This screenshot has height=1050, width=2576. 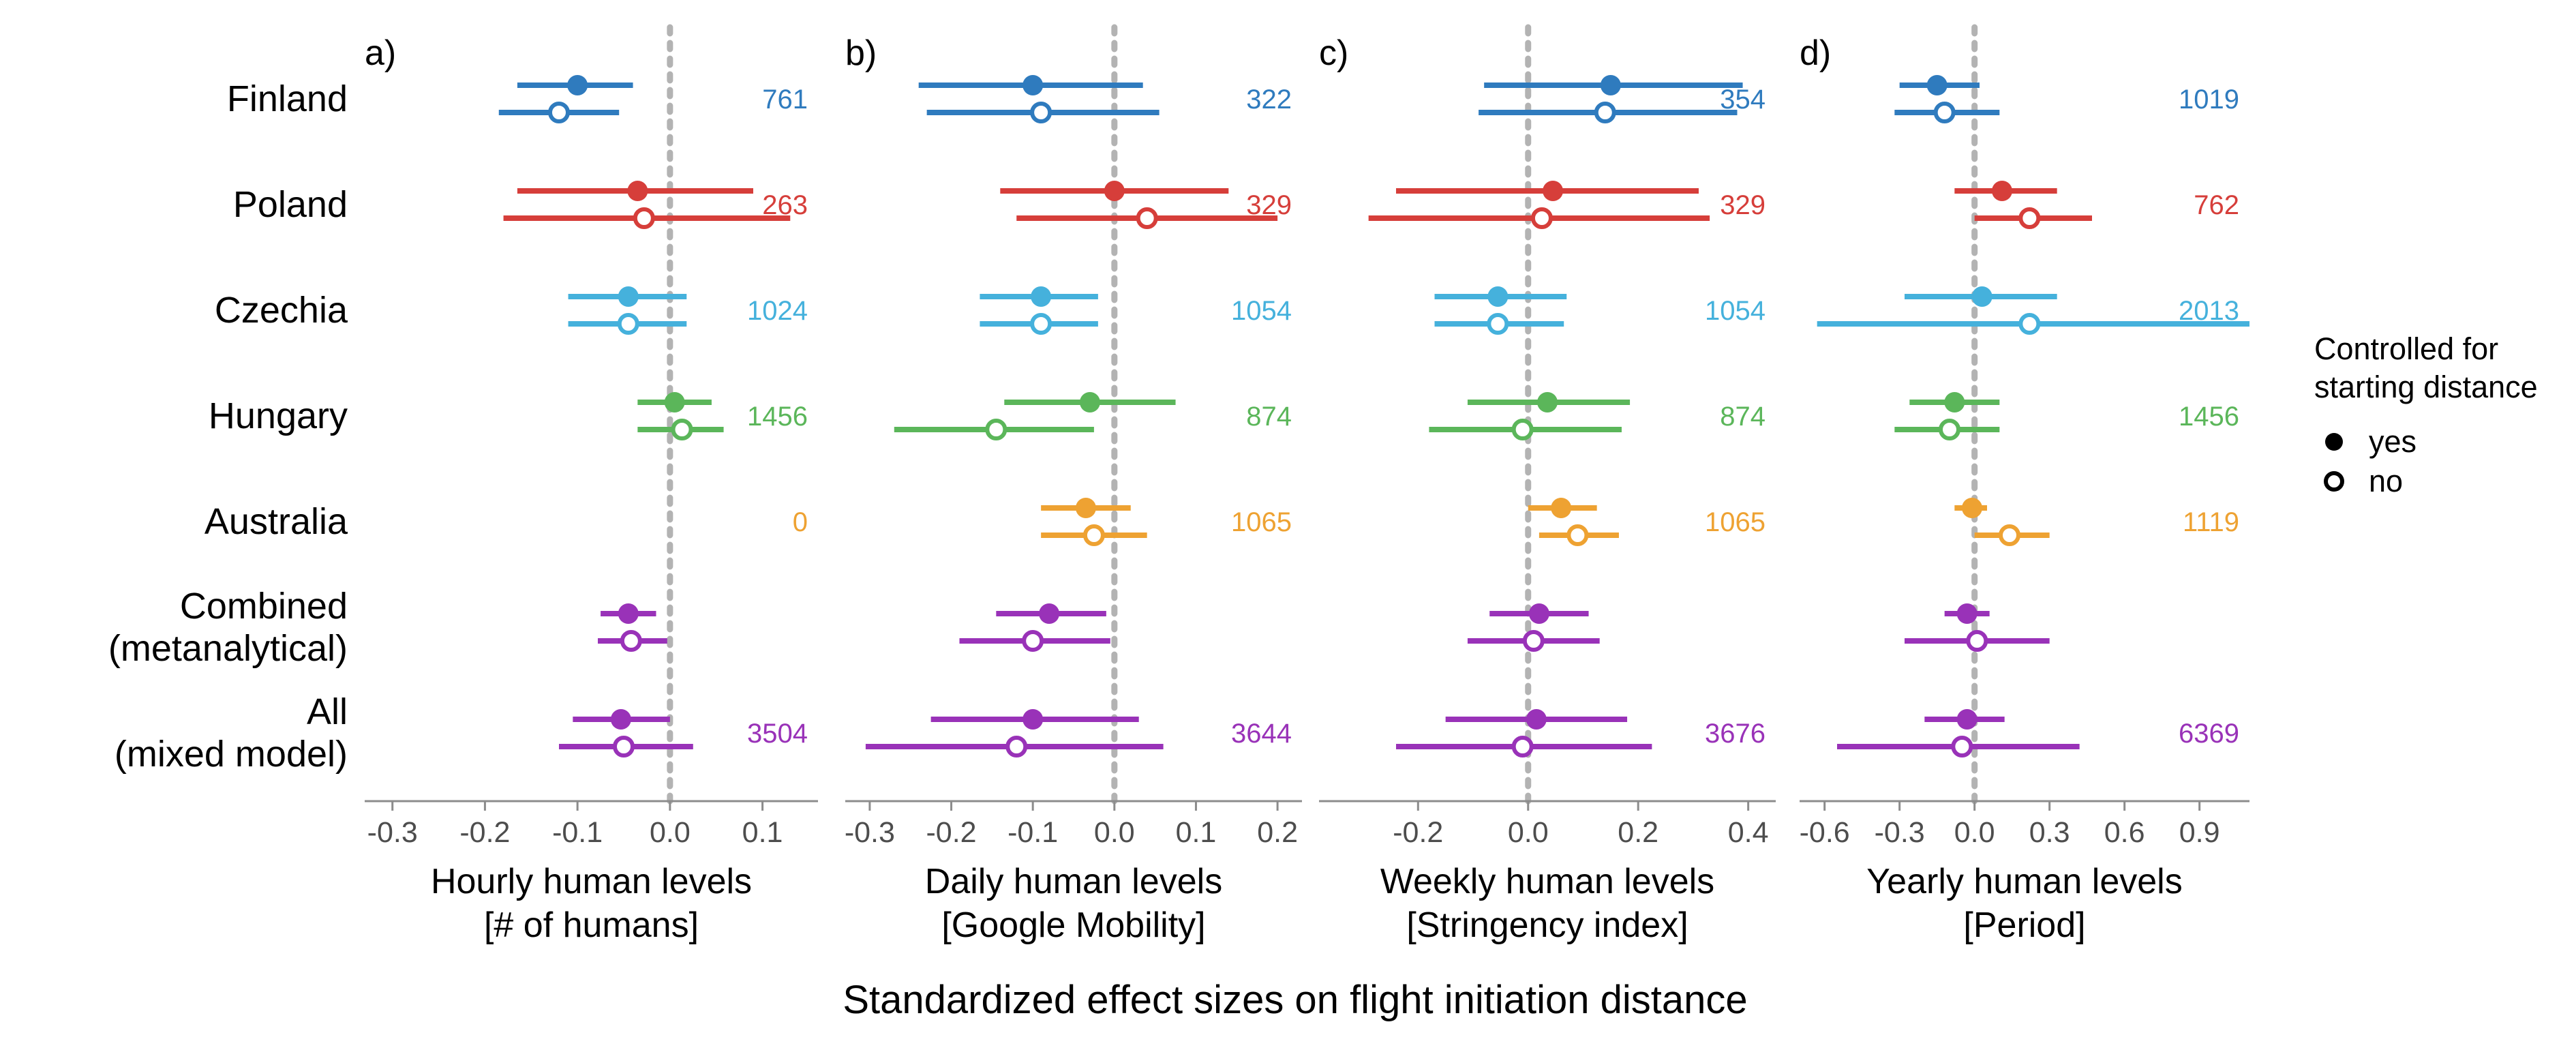 I want to click on sample-size-0-3: 1456, so click(x=778, y=417).